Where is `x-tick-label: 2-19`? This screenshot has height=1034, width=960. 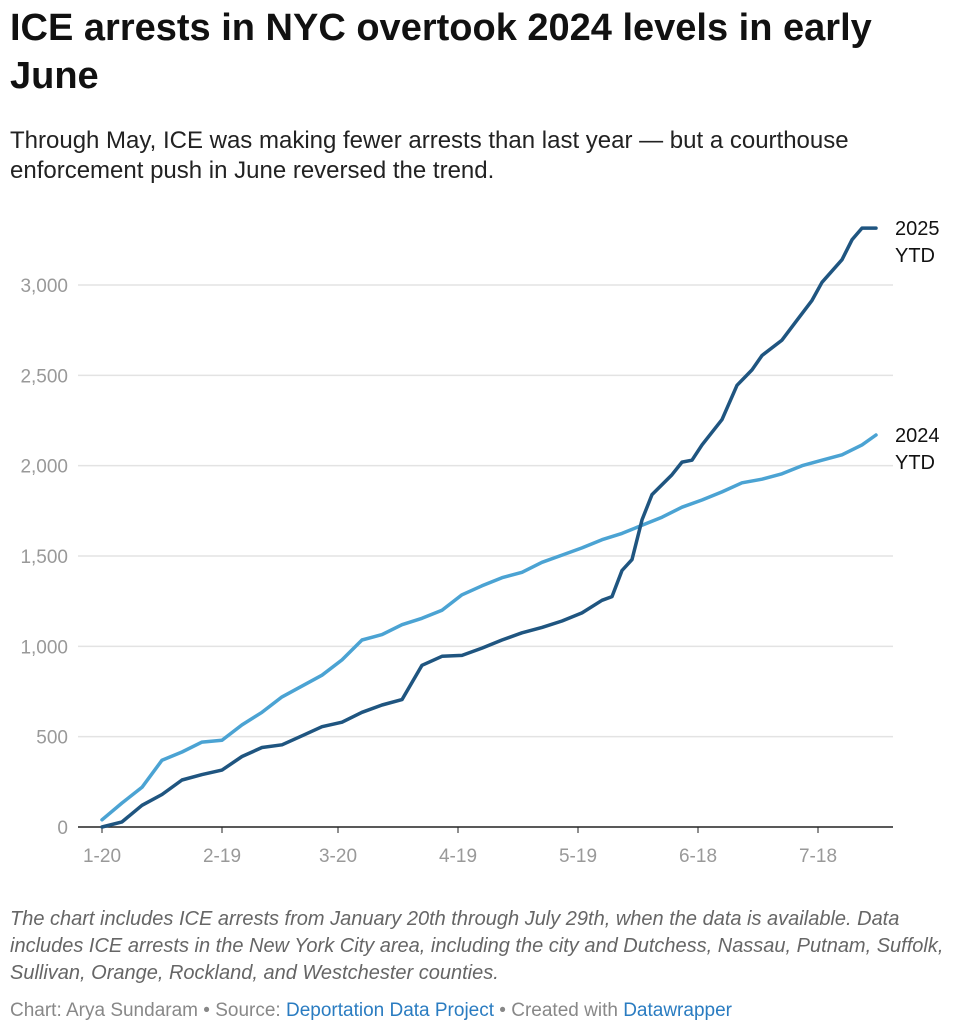 x-tick-label: 2-19 is located at coordinates (222, 856).